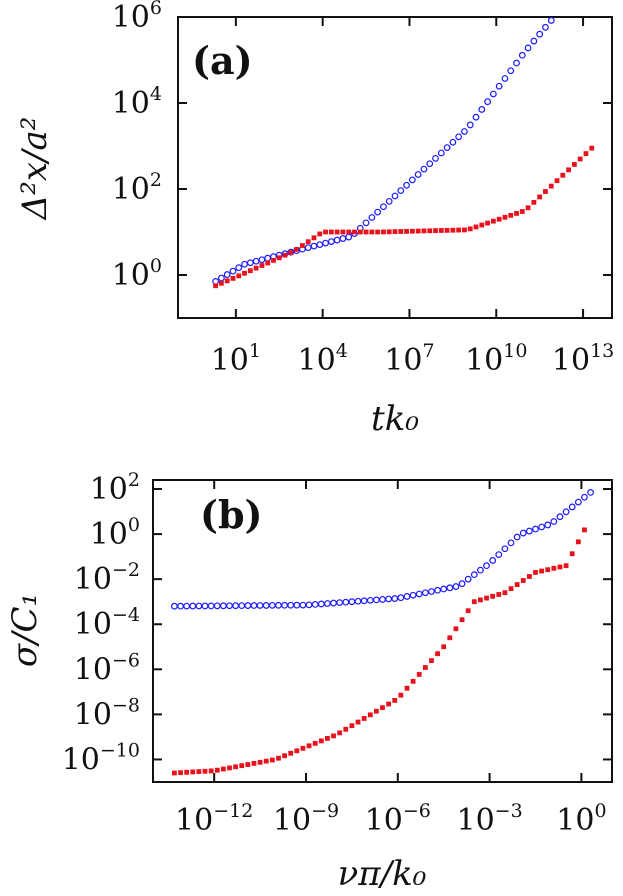 Image resolution: width=623 pixels, height=896 pixels. What do you see at coordinates (107, 623) in the screenshot?
I see `panel-b-ytick-label: 10⁻⁴` at bounding box center [107, 623].